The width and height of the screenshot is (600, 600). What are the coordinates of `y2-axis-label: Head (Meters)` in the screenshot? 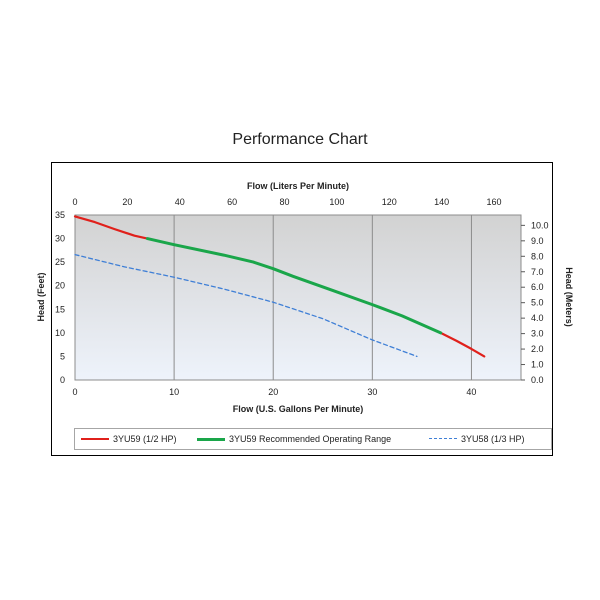 It's located at (569, 297).